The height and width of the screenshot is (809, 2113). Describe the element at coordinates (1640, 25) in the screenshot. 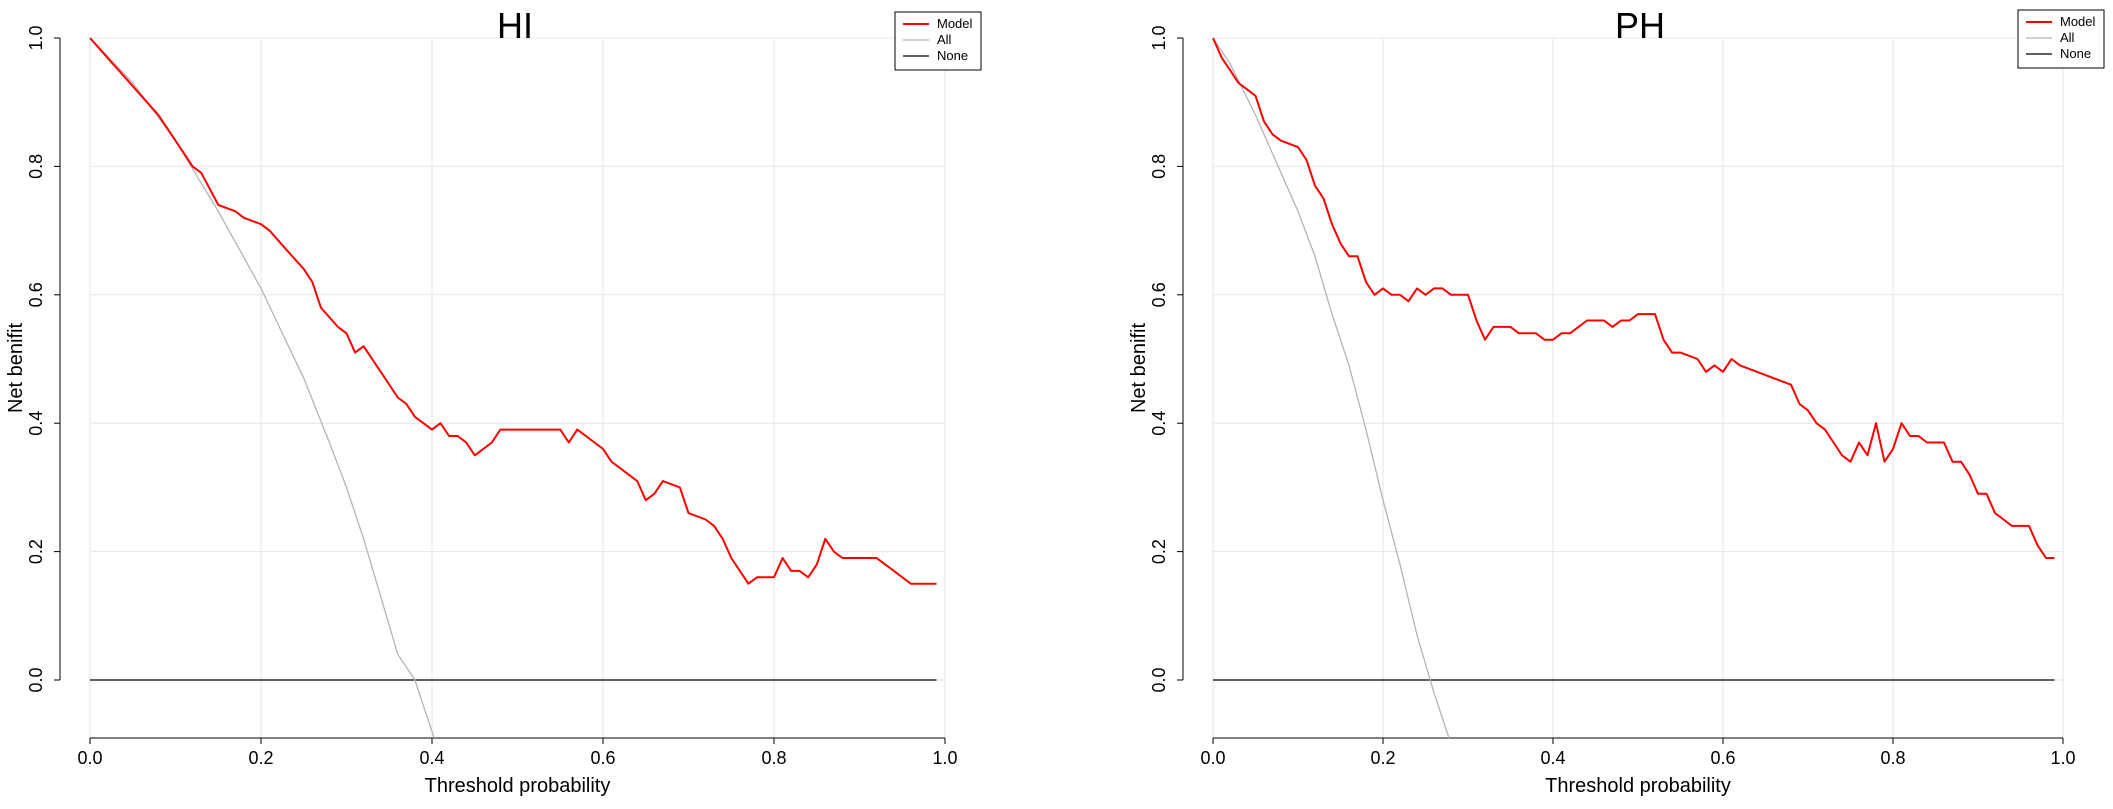

I see `chart-title: PH` at that location.